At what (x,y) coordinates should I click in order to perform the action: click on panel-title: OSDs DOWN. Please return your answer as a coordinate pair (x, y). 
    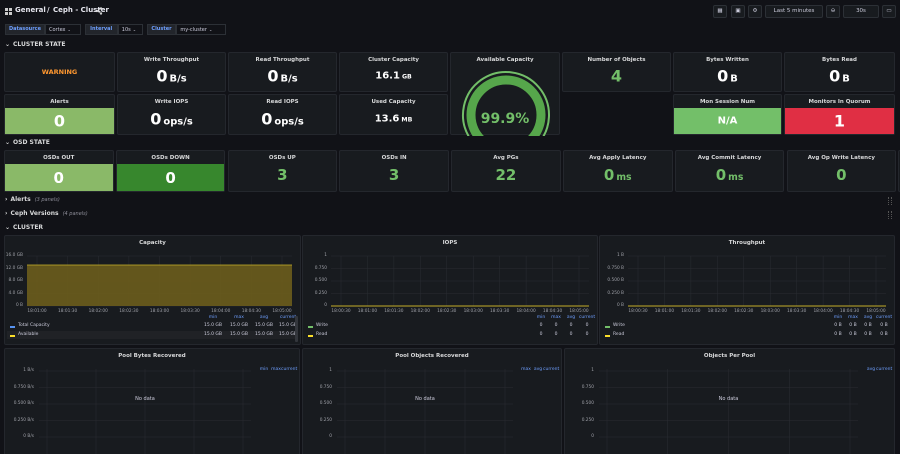
    Looking at the image, I should click on (170, 158).